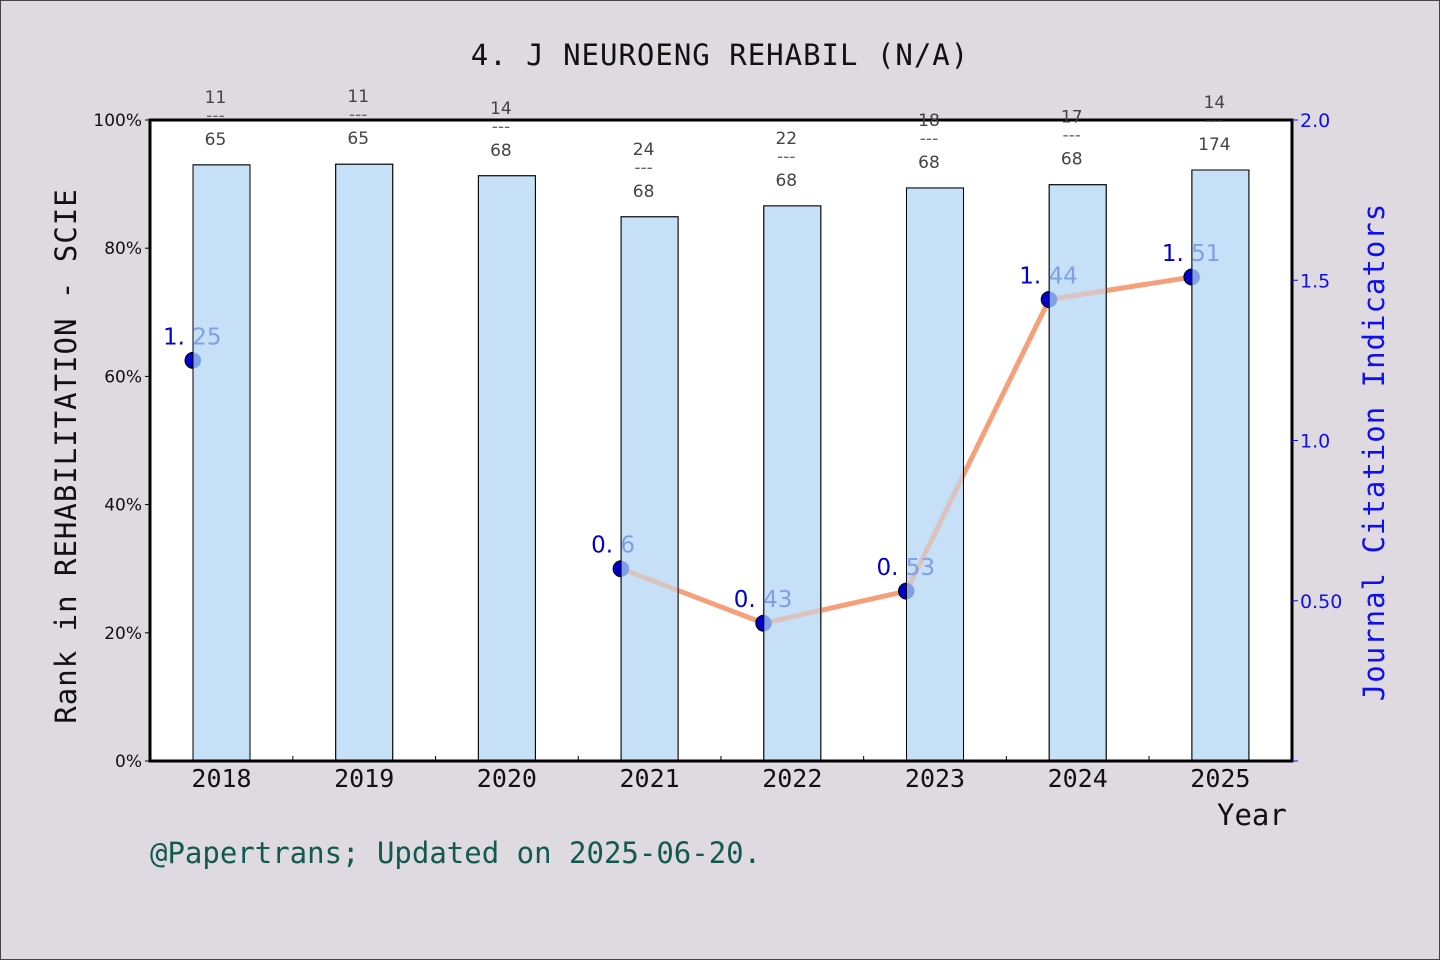  Describe the element at coordinates (786, 139) in the screenshot. I see `rank-label-numerator: 22` at that location.